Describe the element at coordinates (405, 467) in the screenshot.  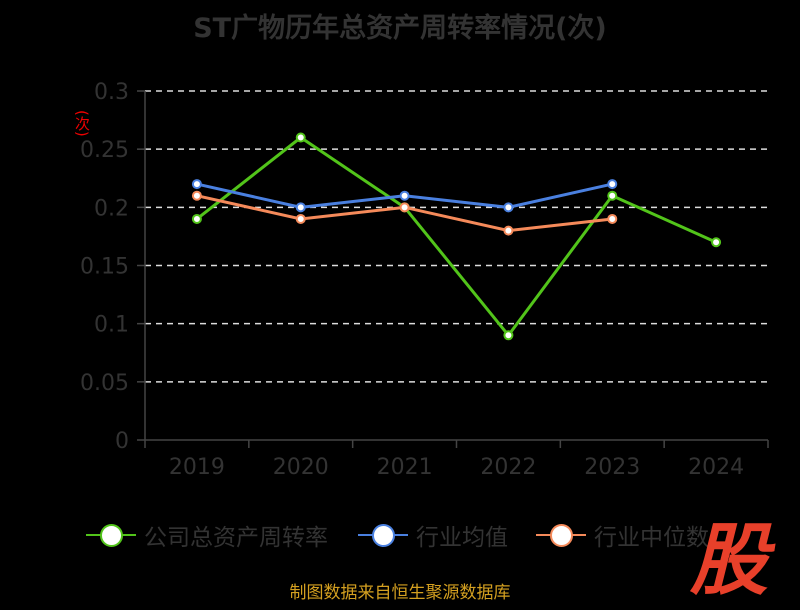
I see `x-tick-label: 2021` at that location.